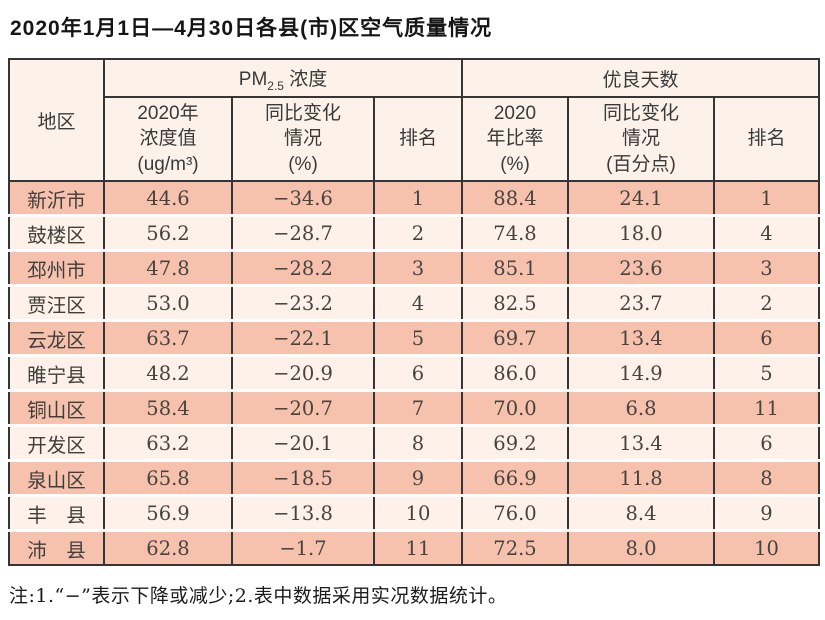  I want to click on pm-value-cell: 65.8, so click(168, 477).